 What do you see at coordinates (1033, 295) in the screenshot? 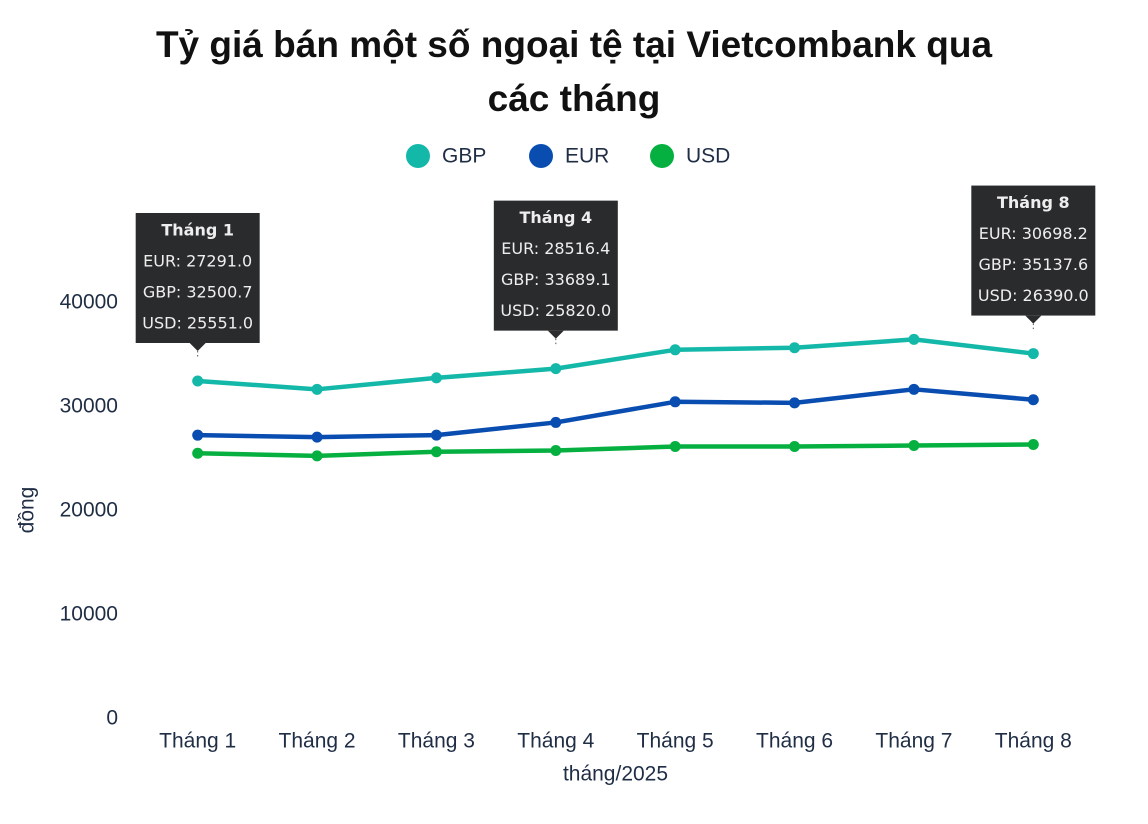
I see `tooltip-value: USD: 26390.0` at bounding box center [1033, 295].